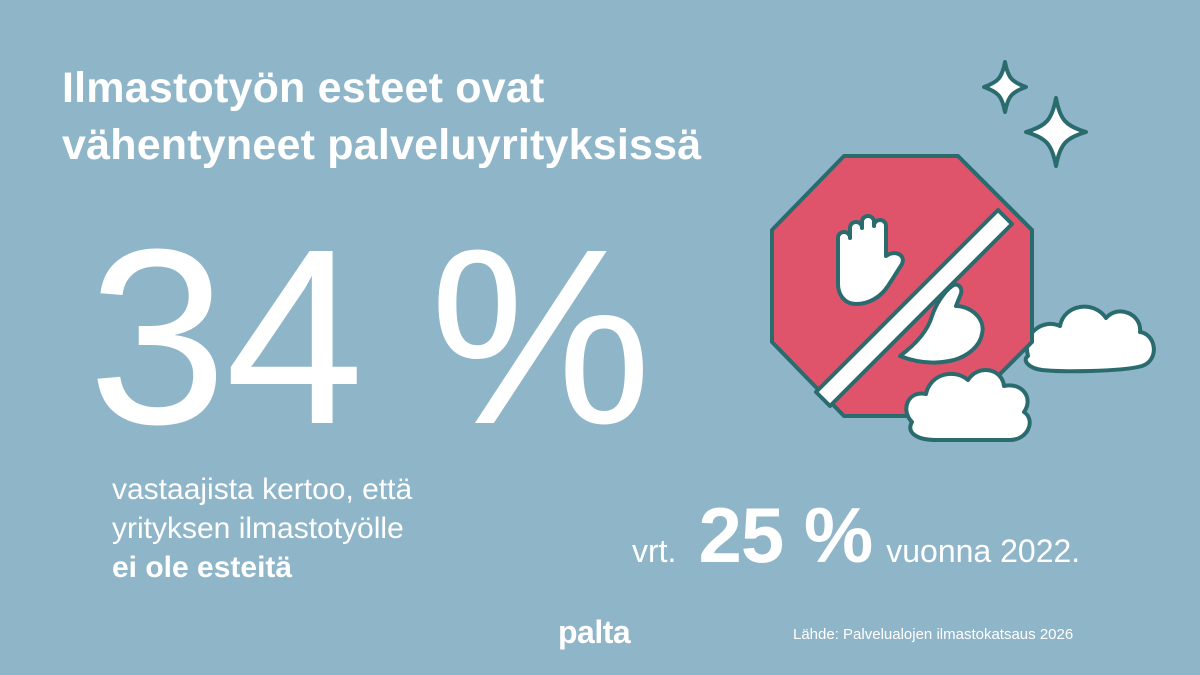 This screenshot has height=675, width=1200. Describe the element at coordinates (382, 145) in the screenshot. I see `headline-line-2: vähentyneet palveluyrityksissä` at that location.